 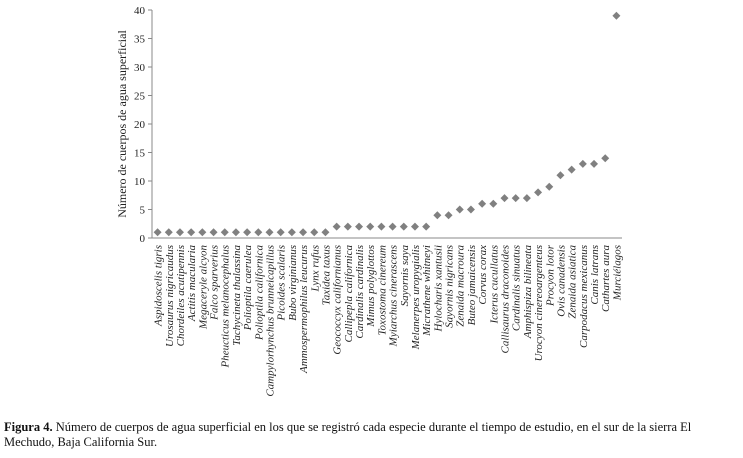 What do you see at coordinates (304, 309) in the screenshot?
I see `x-tick-label: Ammospermophilus leucurus` at bounding box center [304, 309].